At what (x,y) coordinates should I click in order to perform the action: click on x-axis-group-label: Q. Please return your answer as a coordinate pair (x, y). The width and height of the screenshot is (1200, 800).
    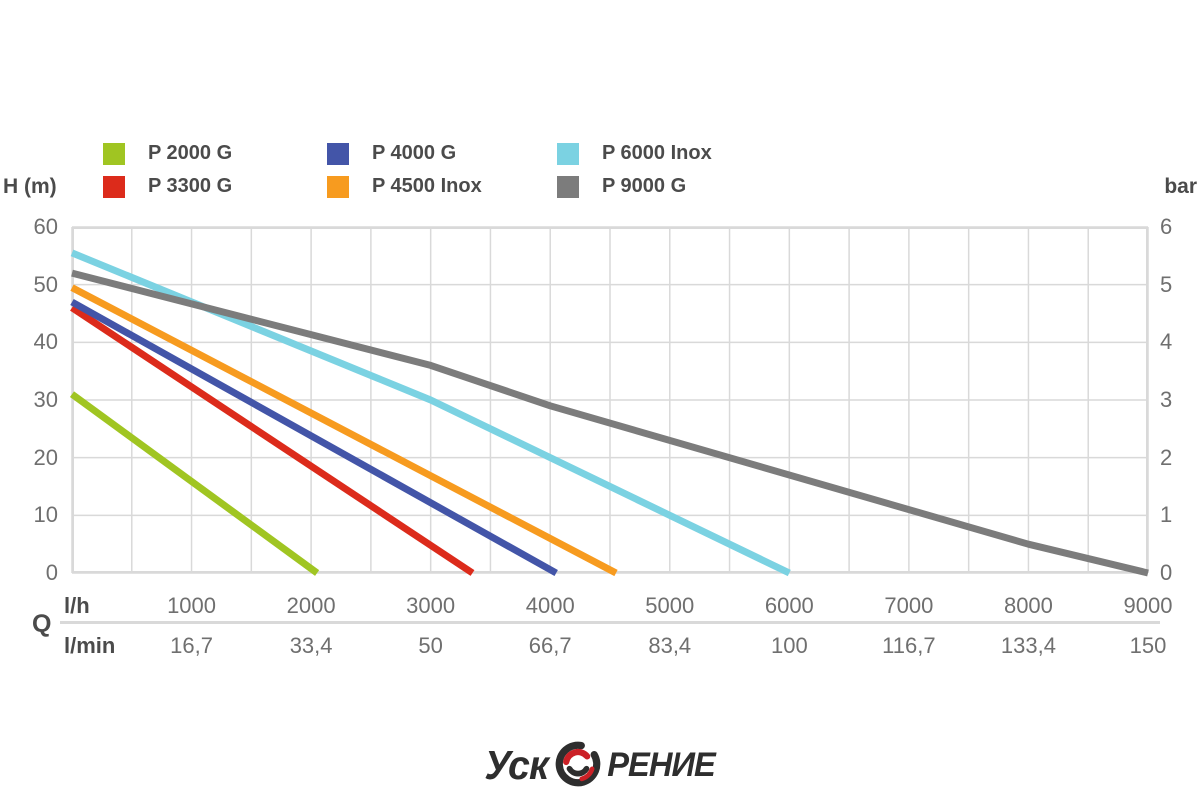
    Looking at the image, I should click on (42, 624).